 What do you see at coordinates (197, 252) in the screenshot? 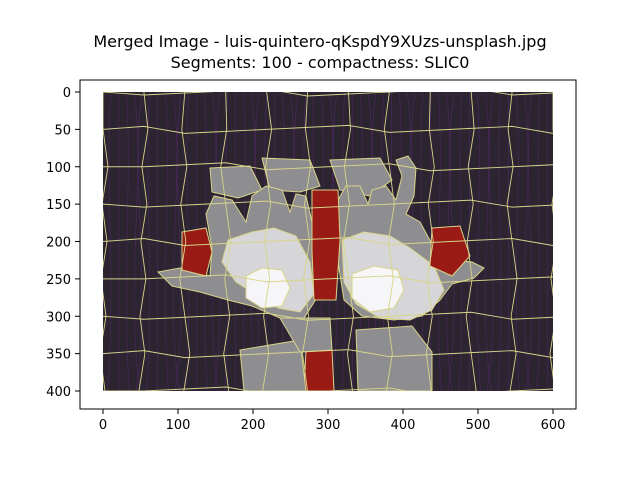
I see `red-left-wrist` at bounding box center [197, 252].